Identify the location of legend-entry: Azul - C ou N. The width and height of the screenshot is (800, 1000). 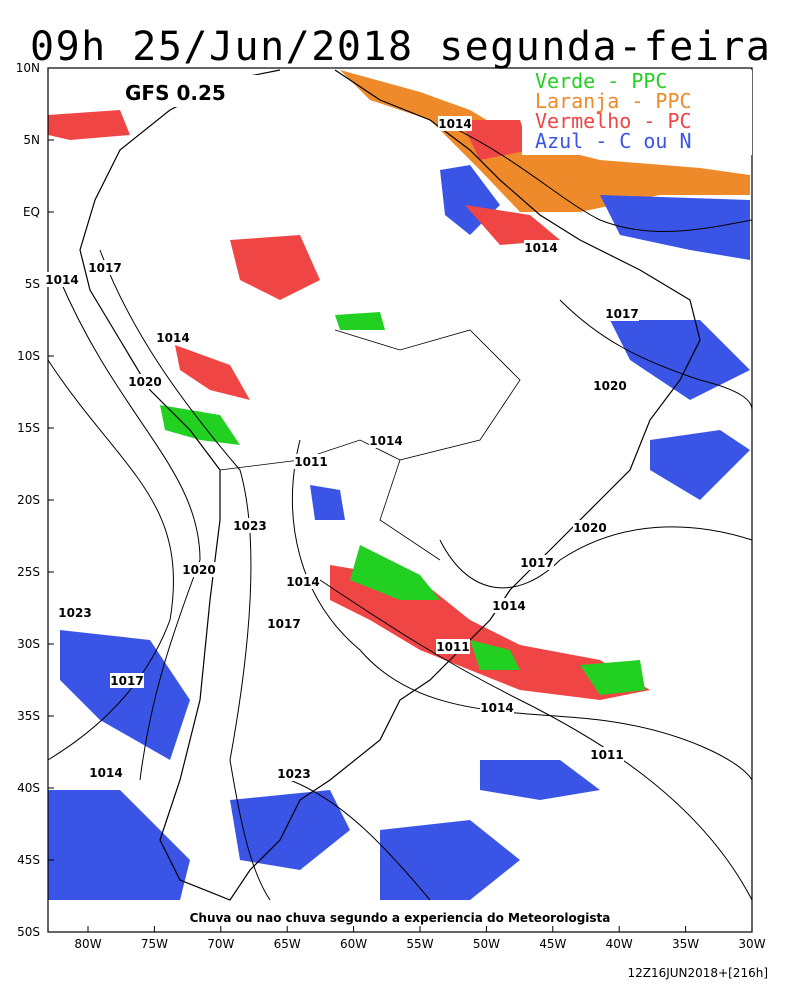
(613, 141).